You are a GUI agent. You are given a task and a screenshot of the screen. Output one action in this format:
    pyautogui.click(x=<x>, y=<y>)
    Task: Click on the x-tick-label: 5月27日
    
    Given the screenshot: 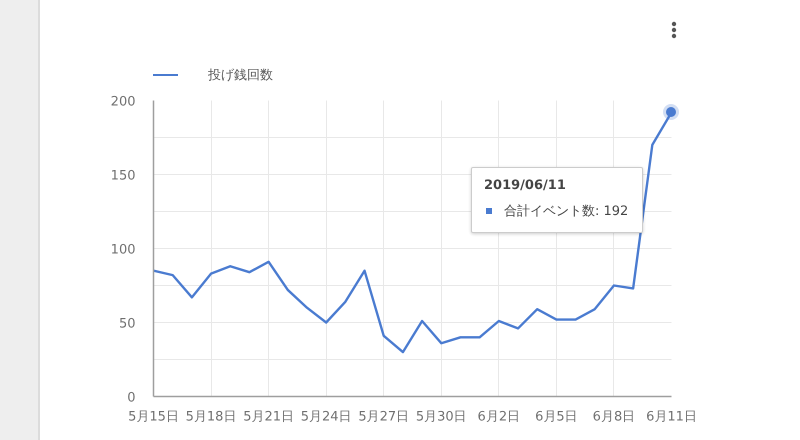 What is the action you would take?
    pyautogui.click(x=384, y=417)
    